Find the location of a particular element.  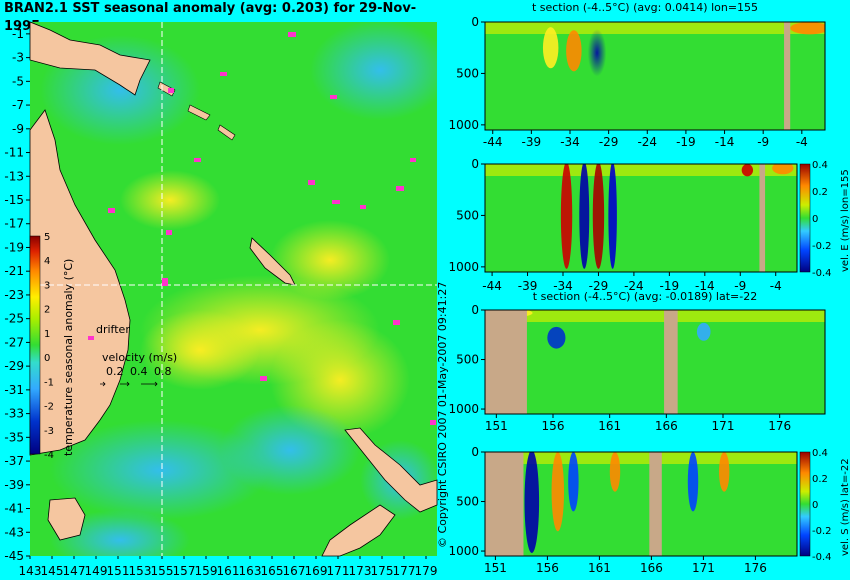

section-x-tick-label: -24 is located at coordinates (634, 286).